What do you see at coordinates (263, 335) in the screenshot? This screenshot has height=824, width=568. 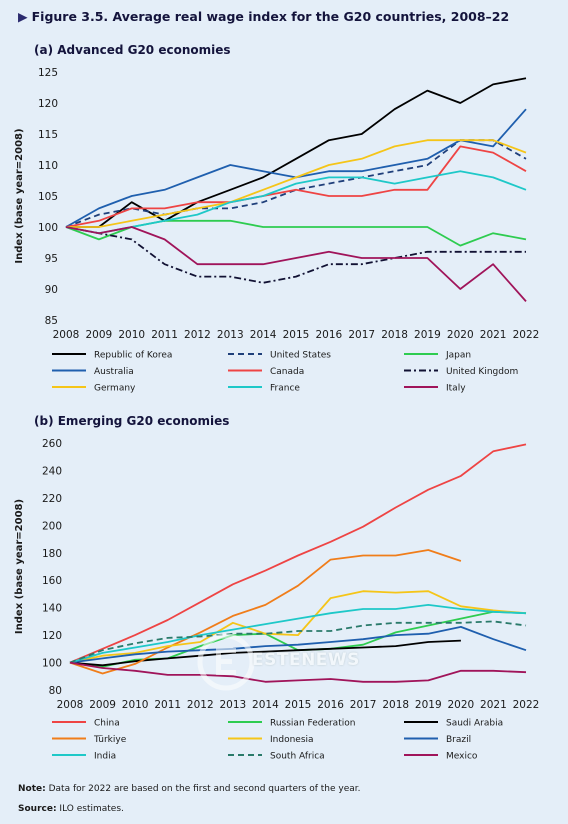 I see `x-tick-label-a: 2014` at bounding box center [263, 335].